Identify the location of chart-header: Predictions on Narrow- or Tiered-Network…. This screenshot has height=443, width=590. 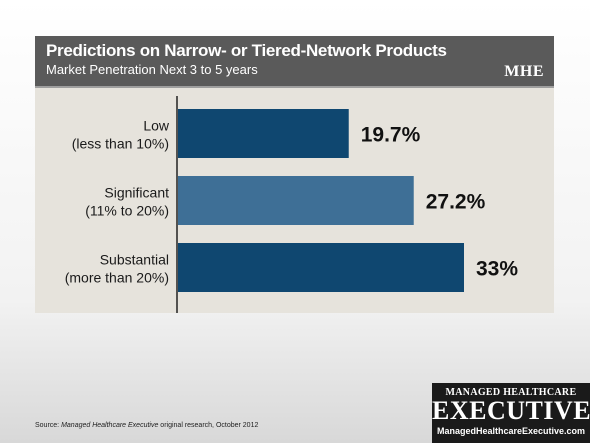
(294, 62).